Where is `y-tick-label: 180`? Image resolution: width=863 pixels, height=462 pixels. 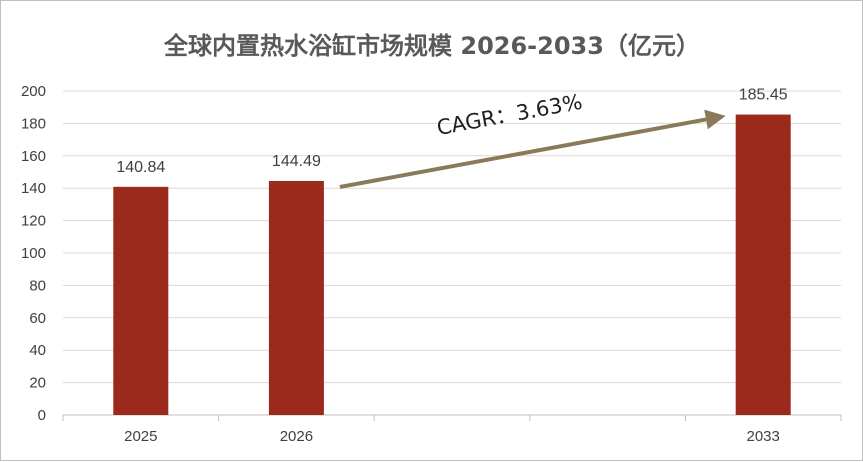 y-tick-label: 180 is located at coordinates (33, 123).